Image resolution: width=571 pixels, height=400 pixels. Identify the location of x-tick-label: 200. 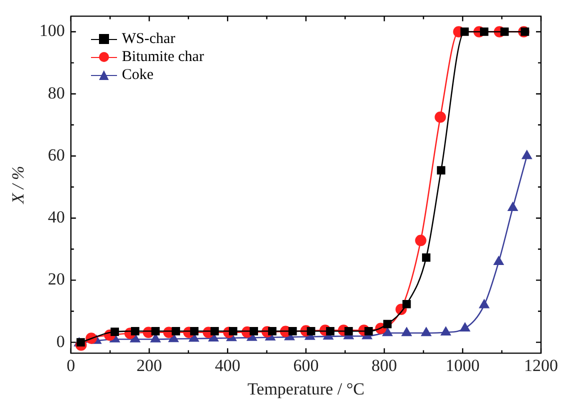
(149, 365).